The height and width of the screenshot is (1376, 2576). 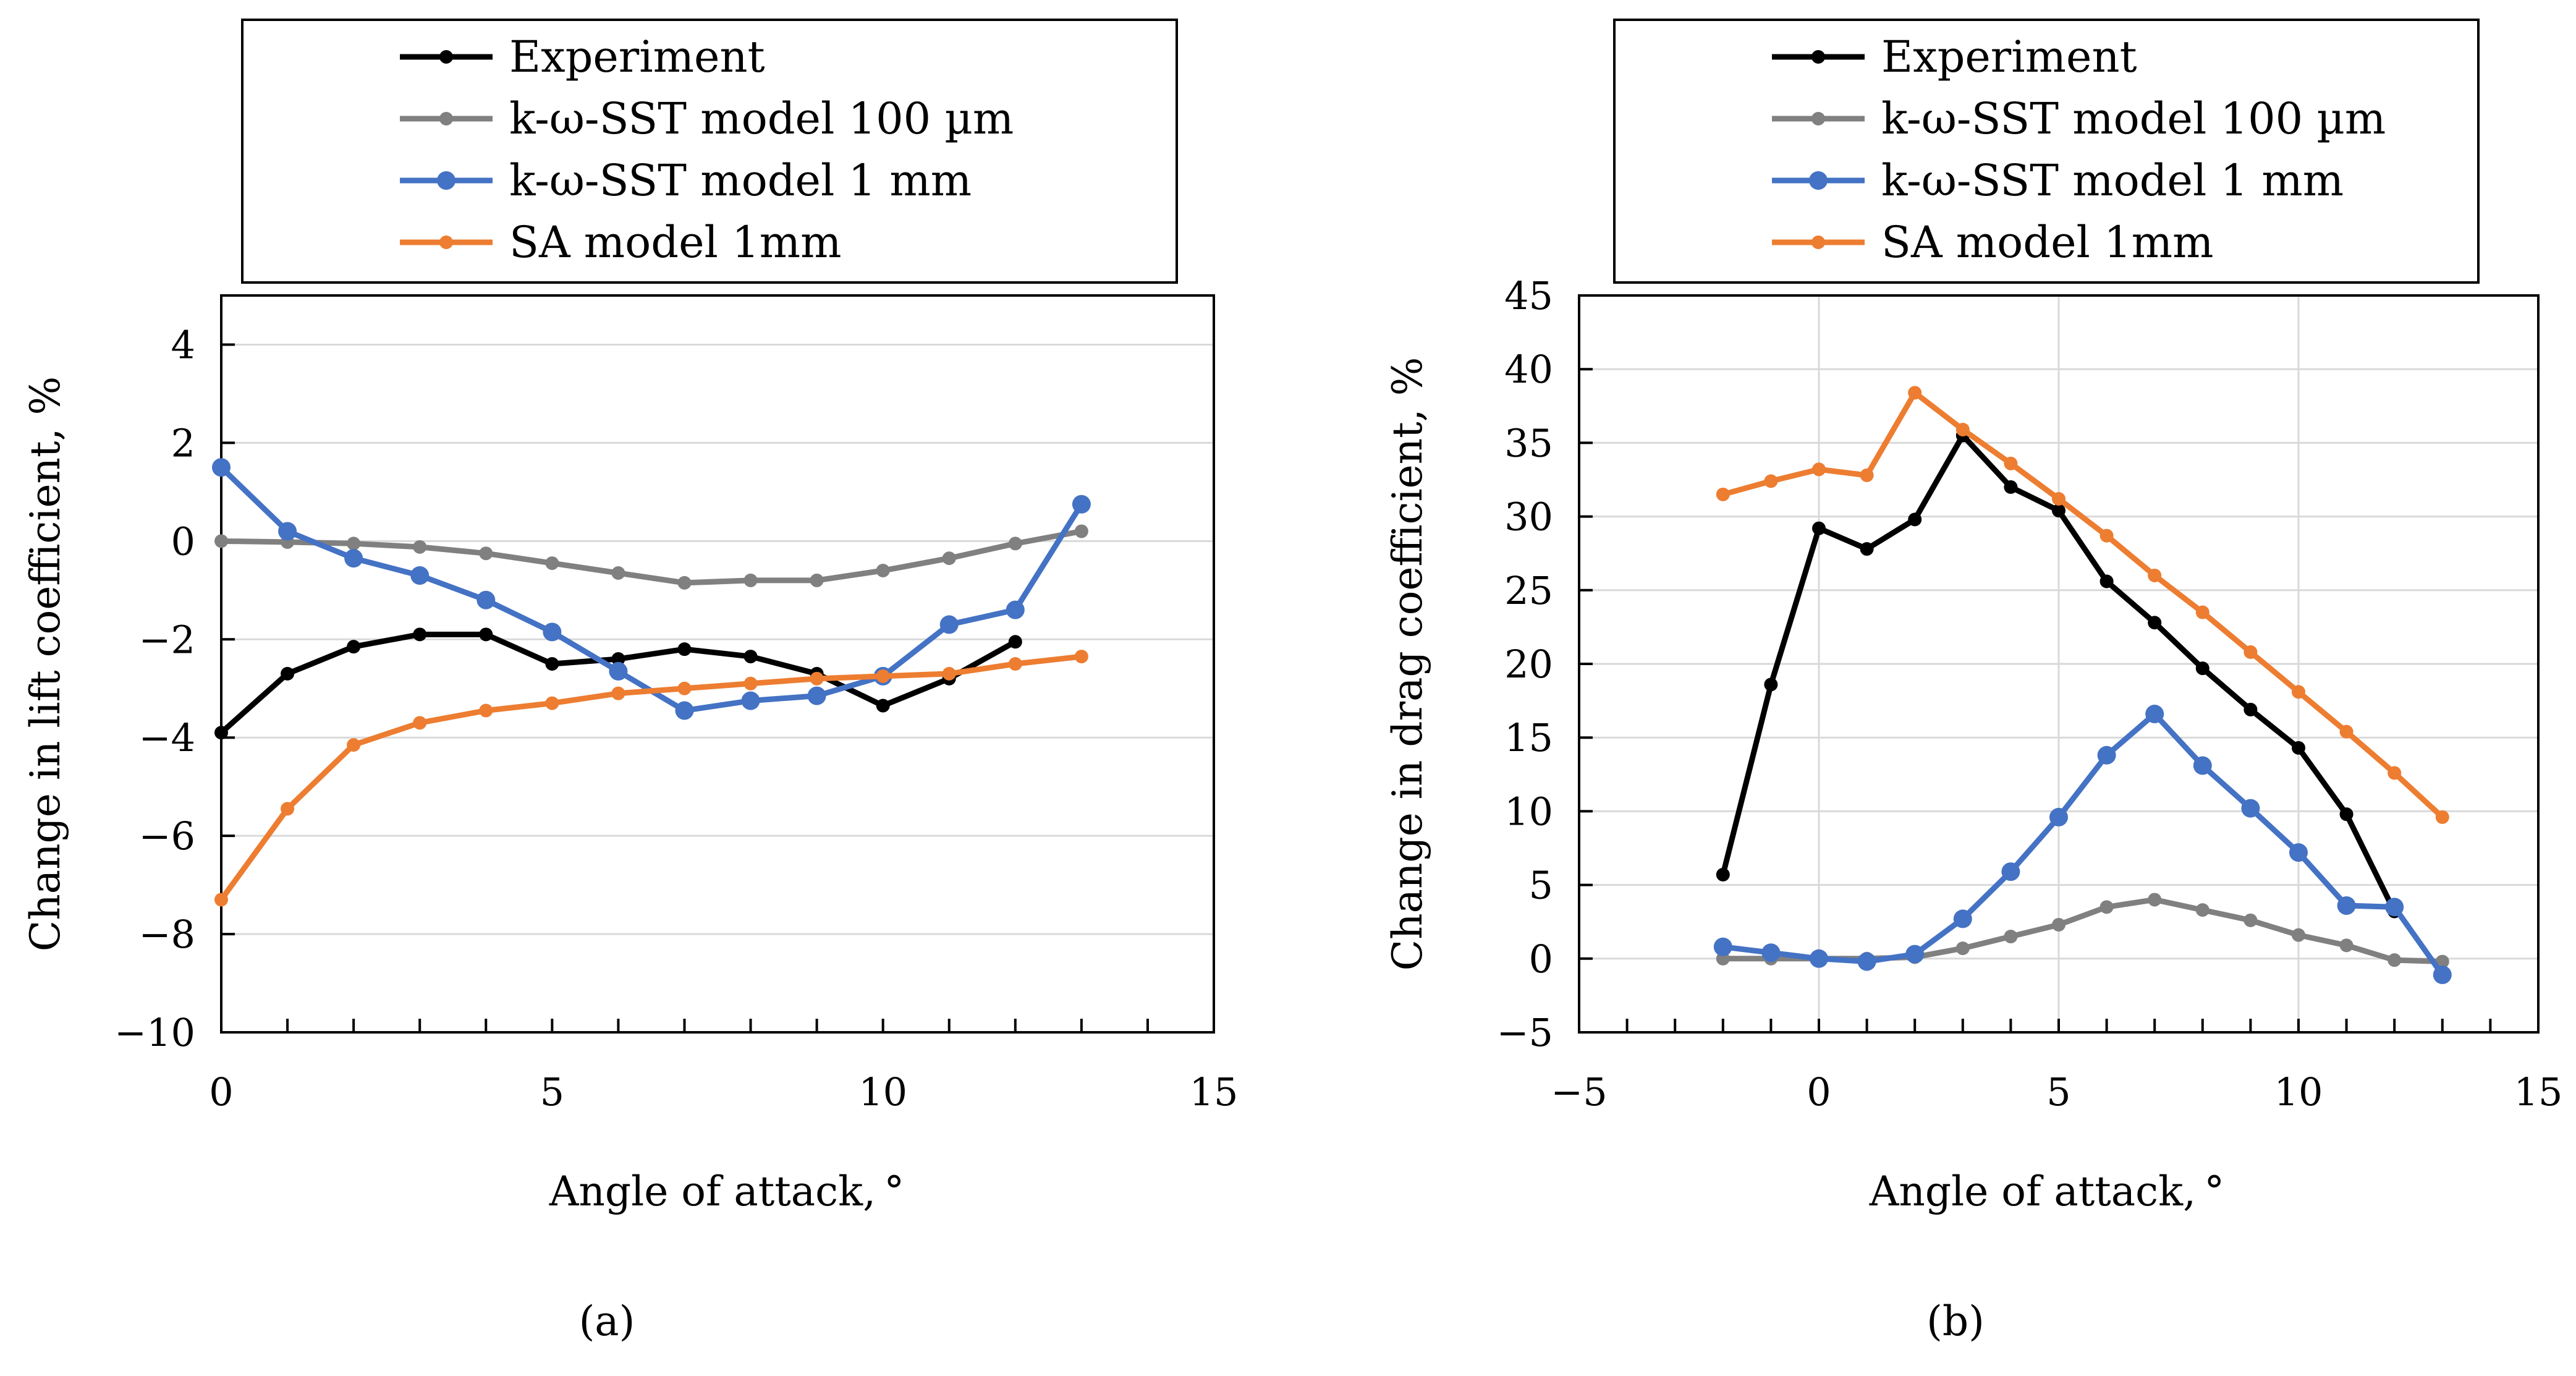 What do you see at coordinates (552, 1092) in the screenshot?
I see `x-tick-label: 5` at bounding box center [552, 1092].